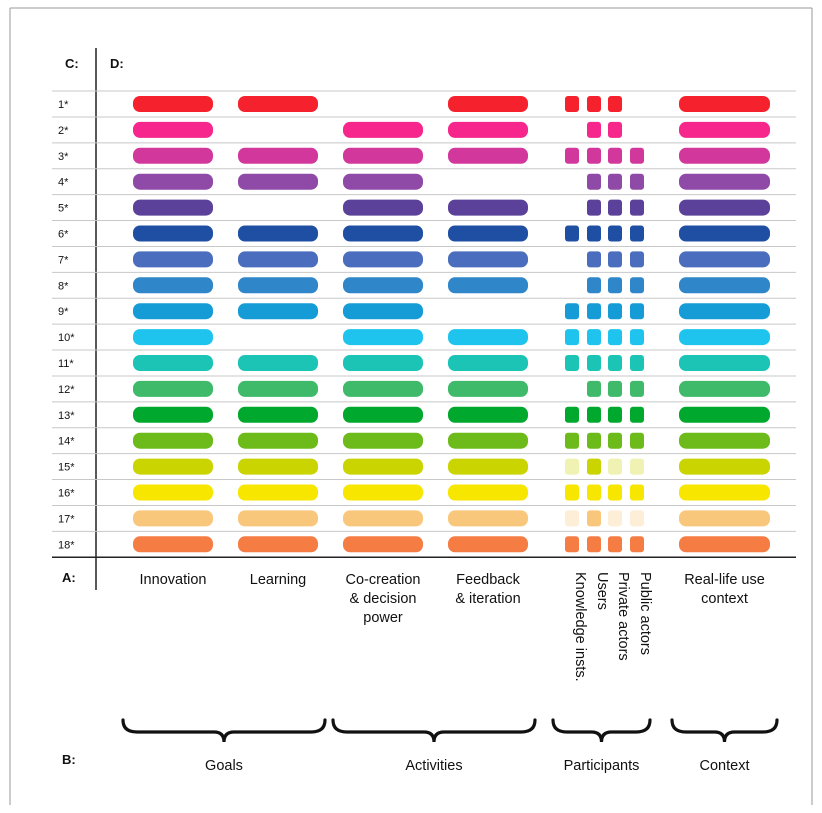 This screenshot has width=822, height=813. What do you see at coordinates (724, 599) in the screenshot?
I see `column-label-real-life: context` at bounding box center [724, 599].